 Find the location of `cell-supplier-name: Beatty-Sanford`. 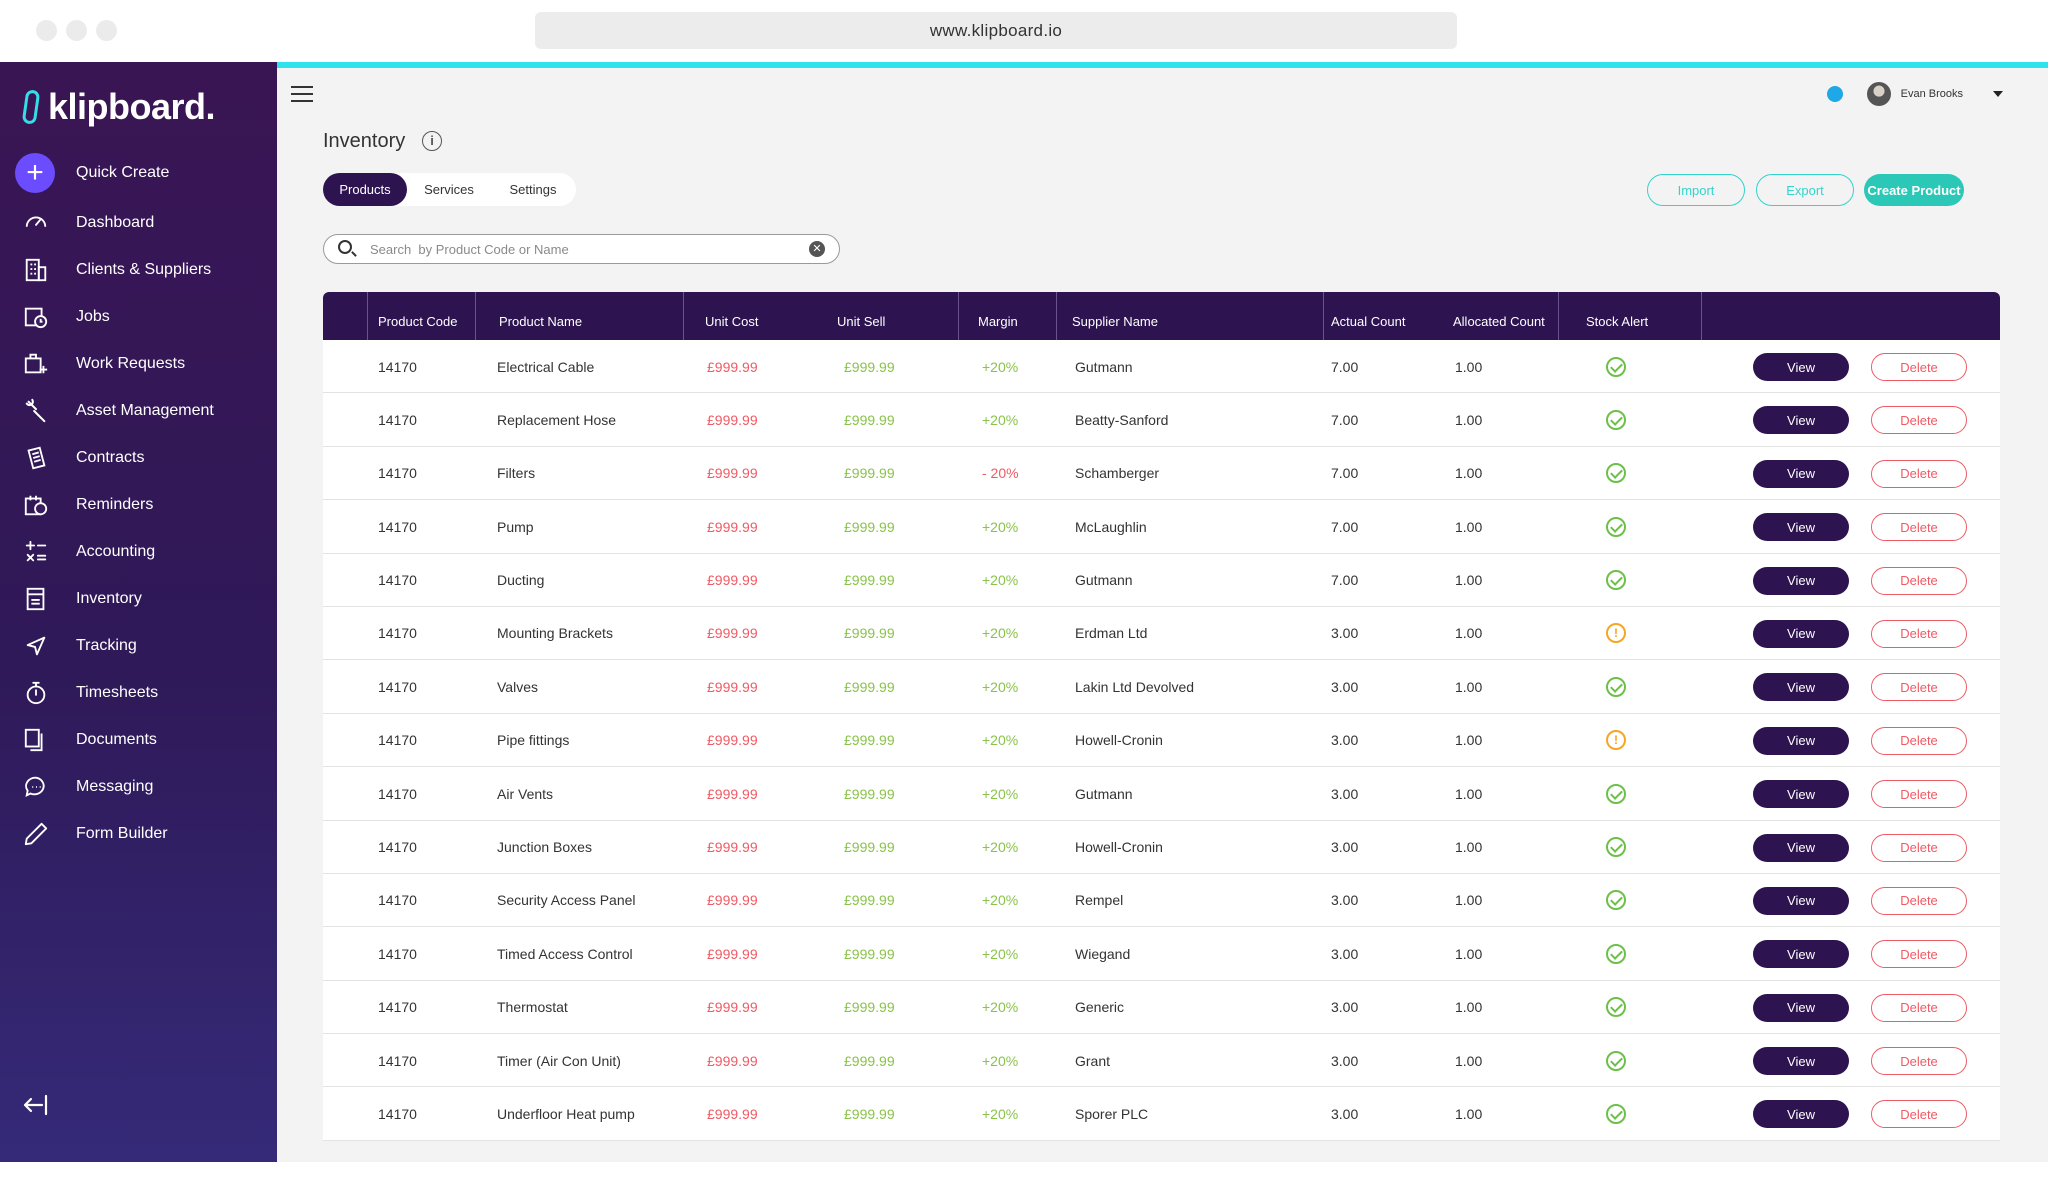

cell-supplier-name: Beatty-Sanford is located at coordinates (1122, 419).